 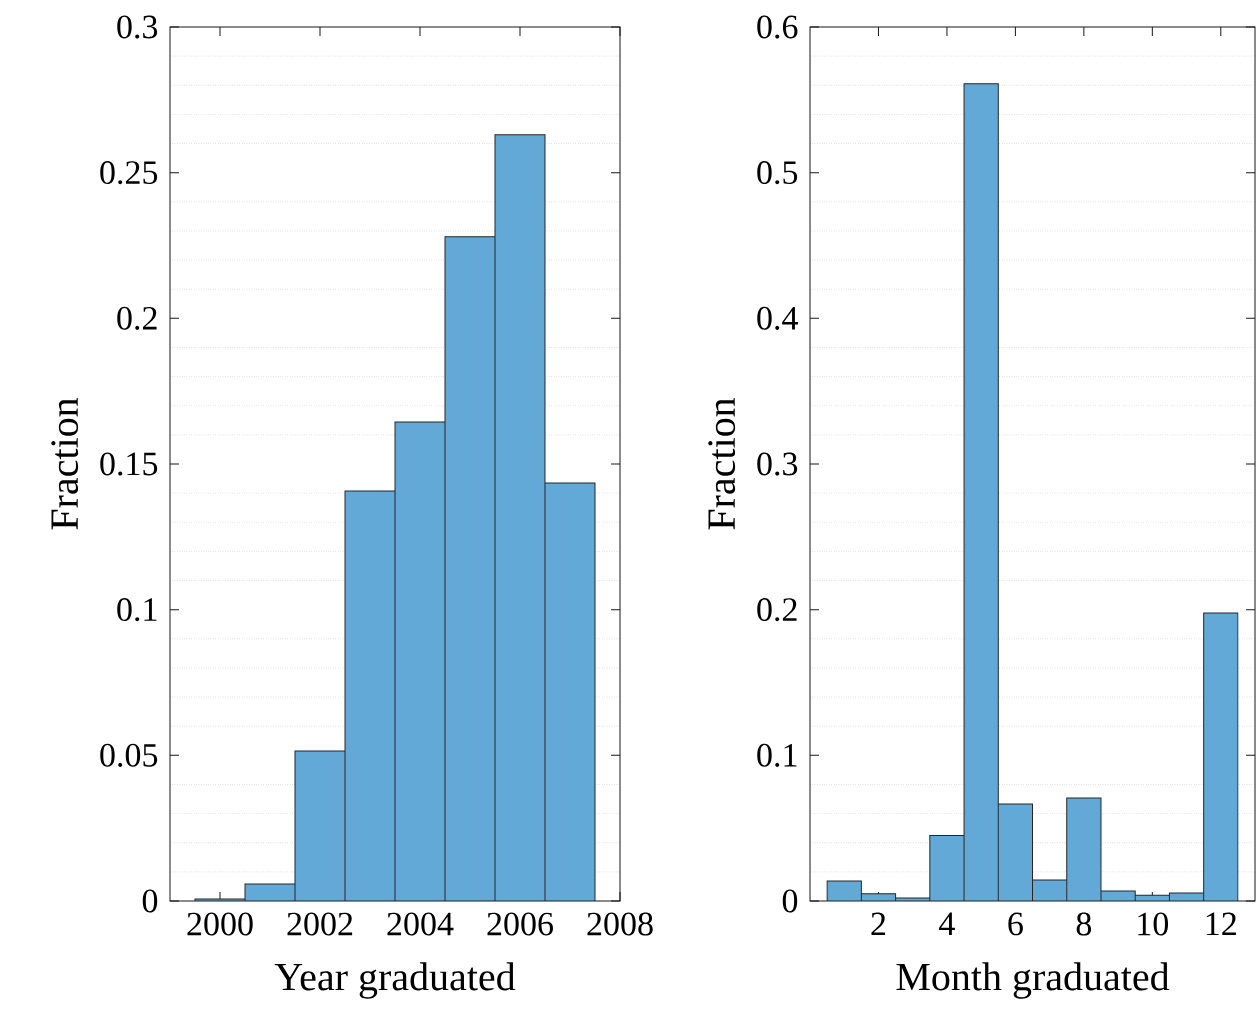 I want to click on x-tick-label: 4, so click(x=947, y=923).